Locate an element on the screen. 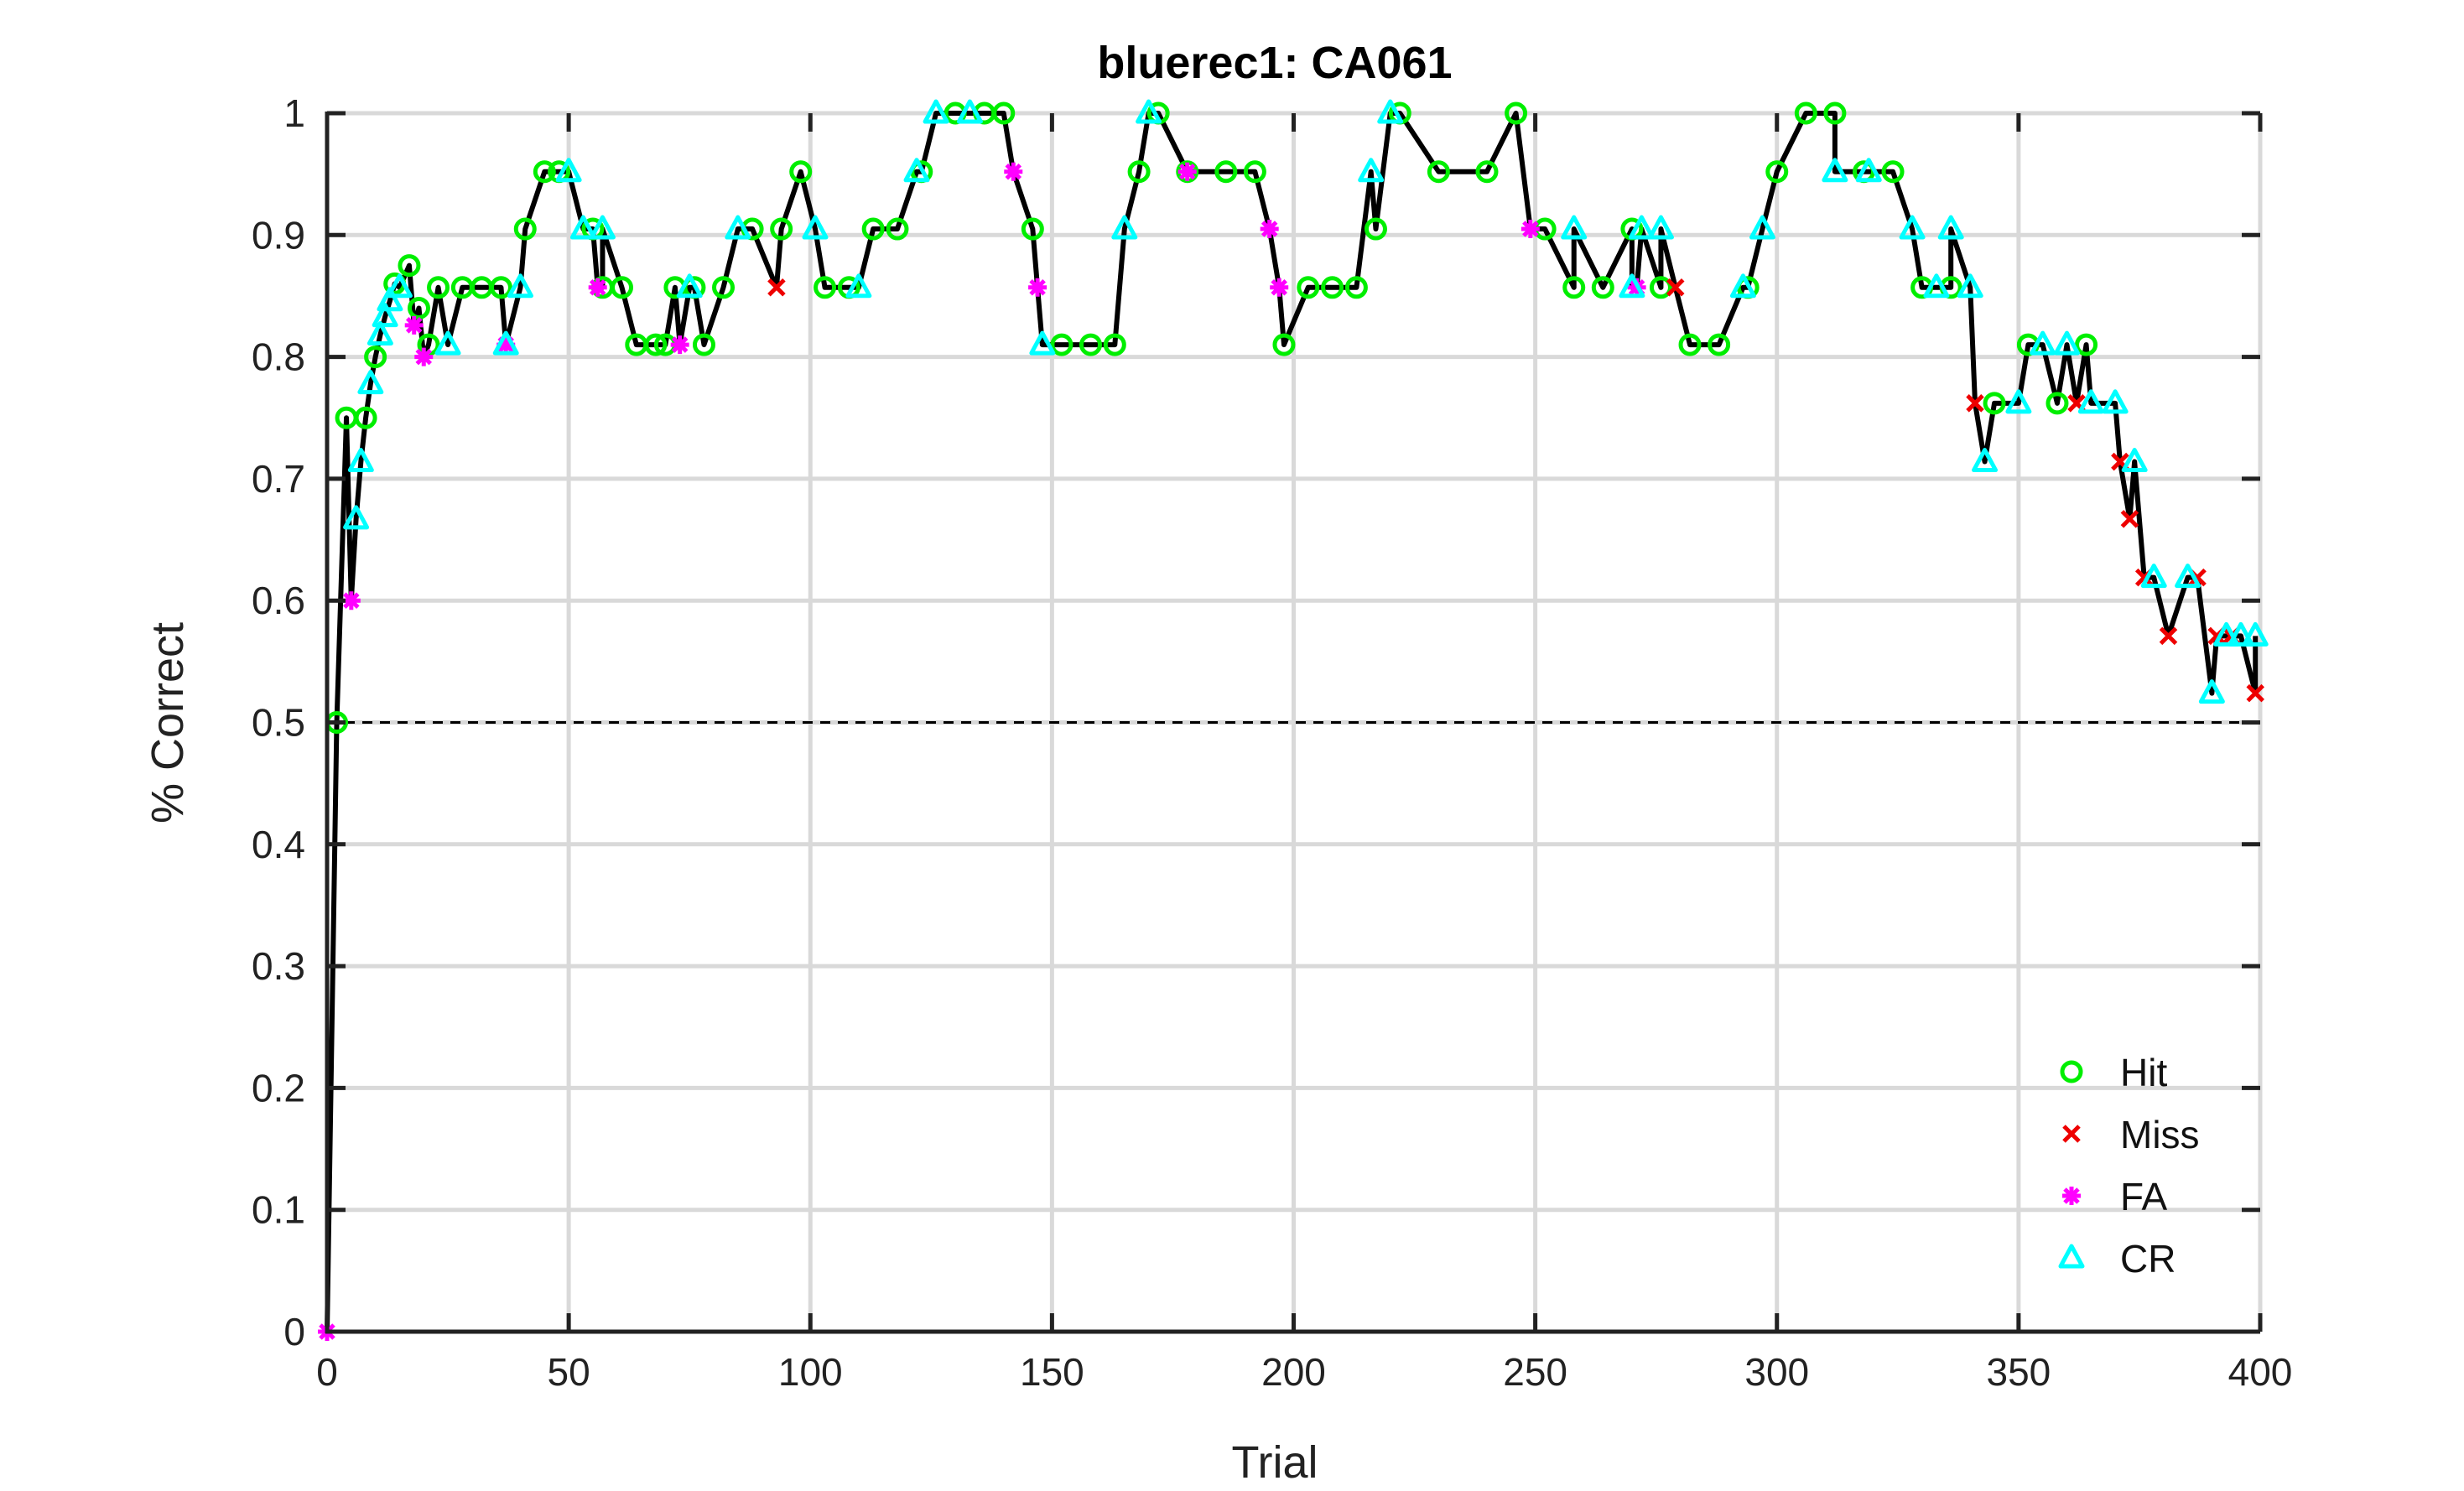 The height and width of the screenshot is (1491, 2464). x-tick-label: 400 is located at coordinates (2260, 1372).